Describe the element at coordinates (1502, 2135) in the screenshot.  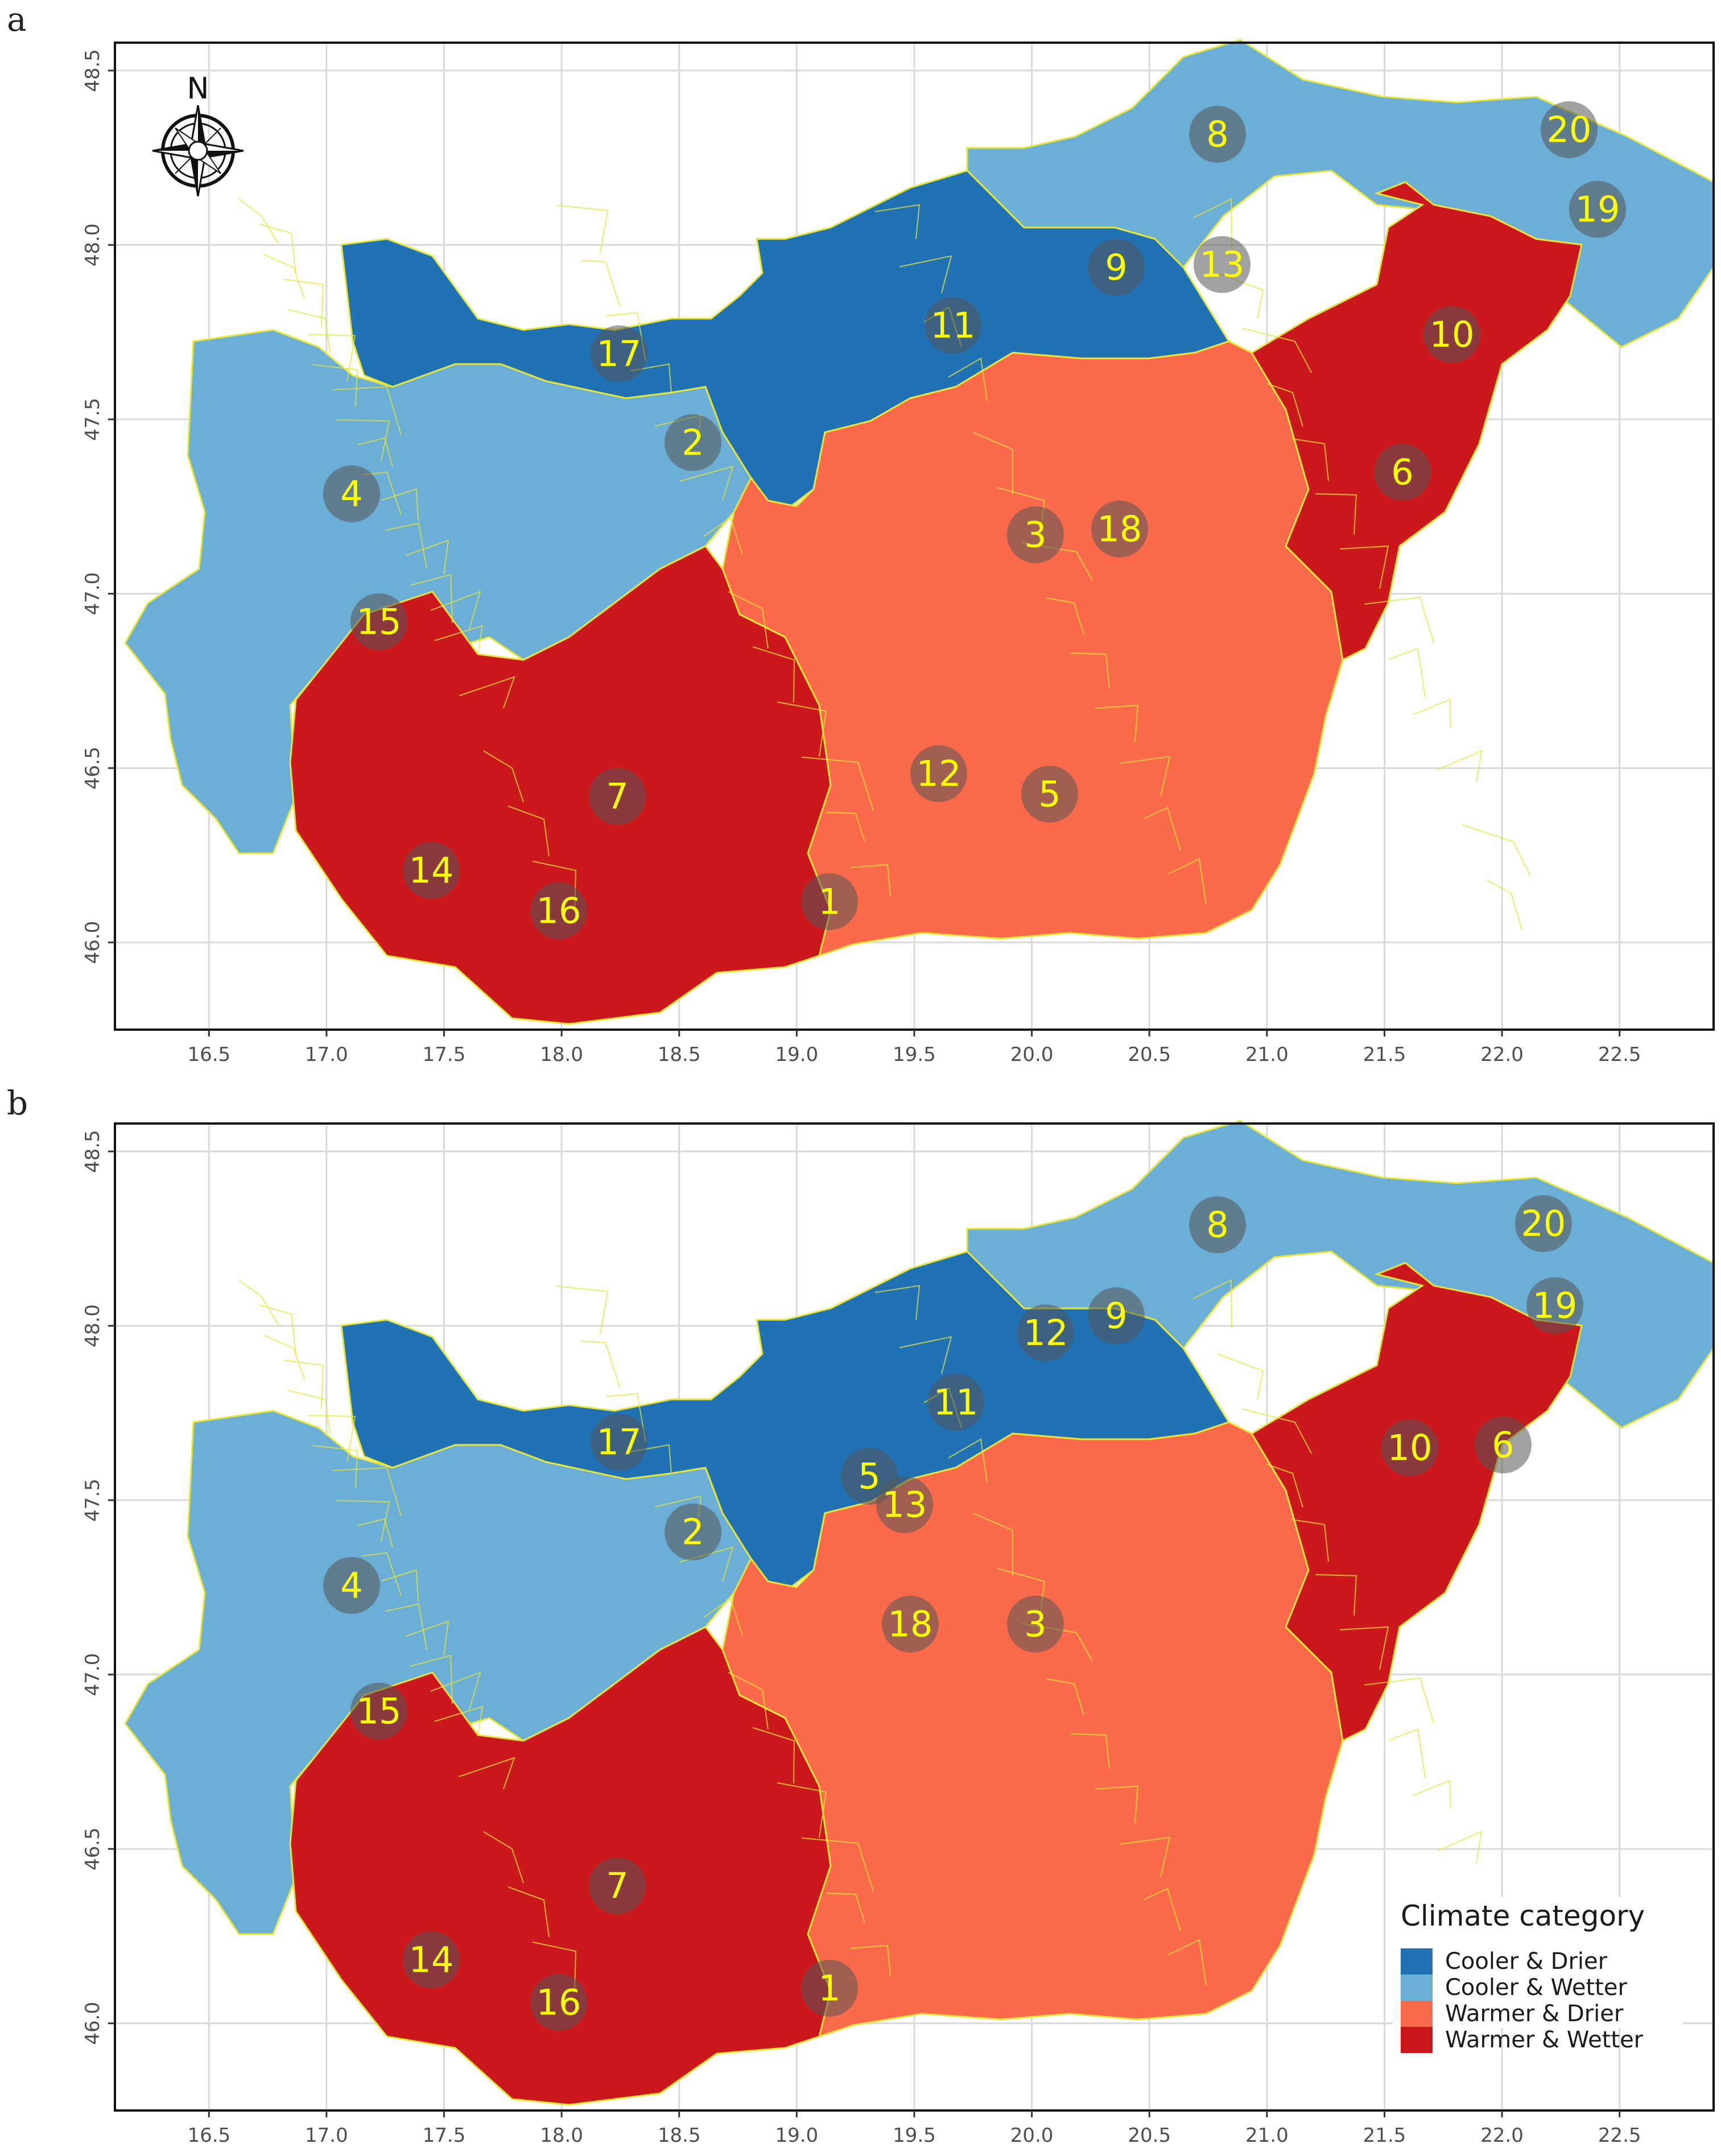
I see `x-tick-label: 22.0` at that location.